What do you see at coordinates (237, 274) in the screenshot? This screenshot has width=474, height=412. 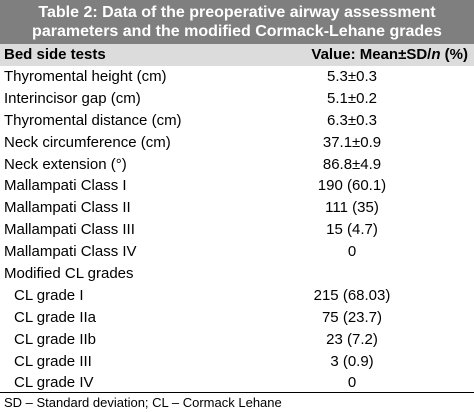 I see `table-row-section-heading: Modified CL grades` at bounding box center [237, 274].